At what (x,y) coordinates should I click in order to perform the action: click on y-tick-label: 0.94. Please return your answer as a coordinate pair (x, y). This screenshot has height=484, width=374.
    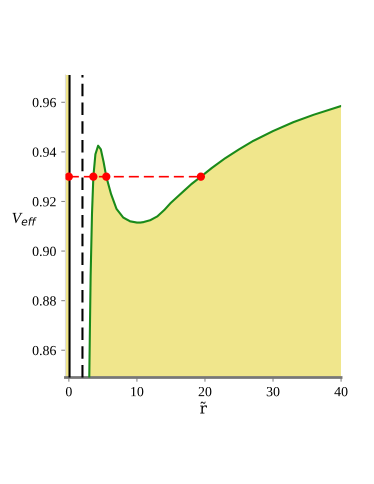
    Looking at the image, I should click on (44, 152).